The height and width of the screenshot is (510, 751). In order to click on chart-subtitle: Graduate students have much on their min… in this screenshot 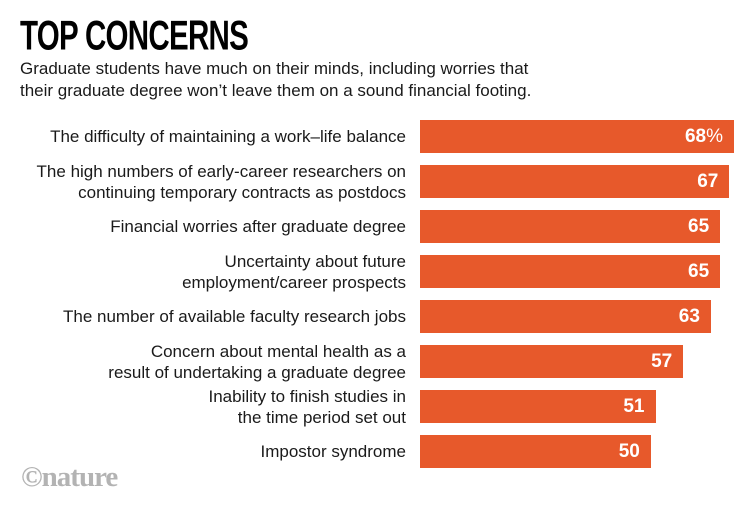, I will do `click(275, 80)`.